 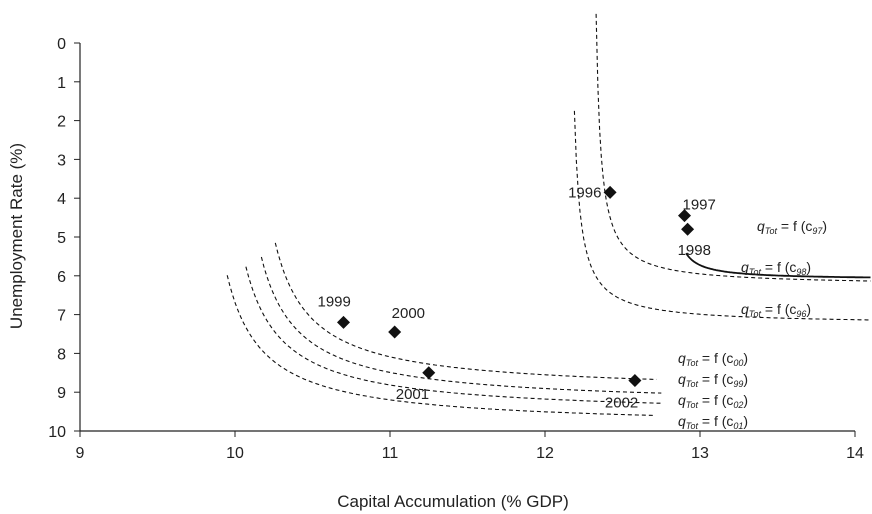 I want to click on point-label-2000: 2000, so click(x=408, y=313).